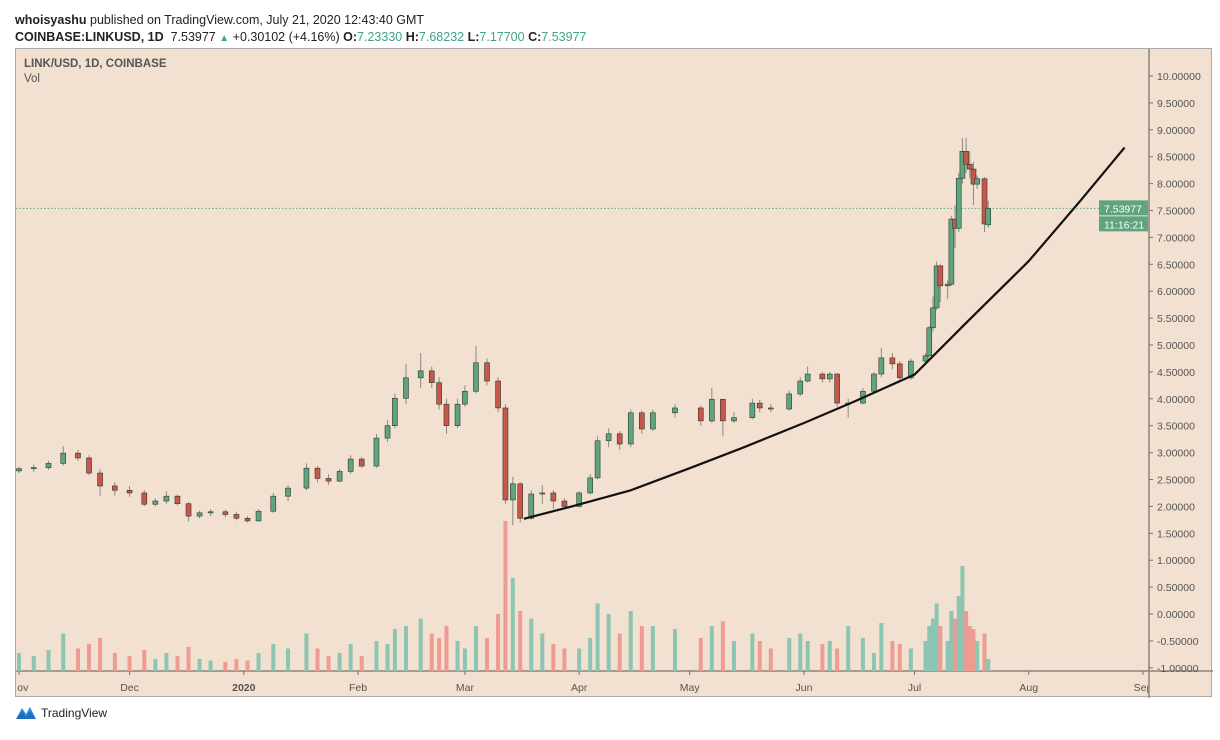 The width and height of the screenshot is (1220, 740). What do you see at coordinates (244, 688) in the screenshot?
I see `x-tick-label: 2020` at bounding box center [244, 688].